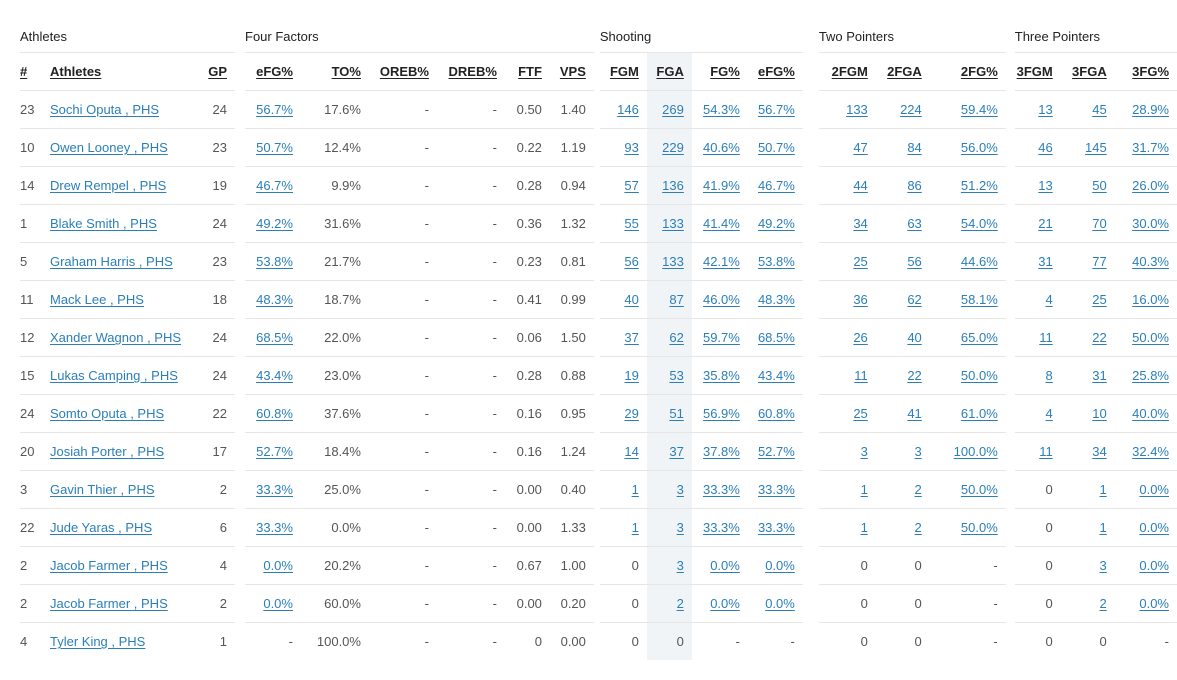 The height and width of the screenshot is (680, 1177). I want to click on cell-athlete: Drew Rempel , PHS, so click(115, 185).